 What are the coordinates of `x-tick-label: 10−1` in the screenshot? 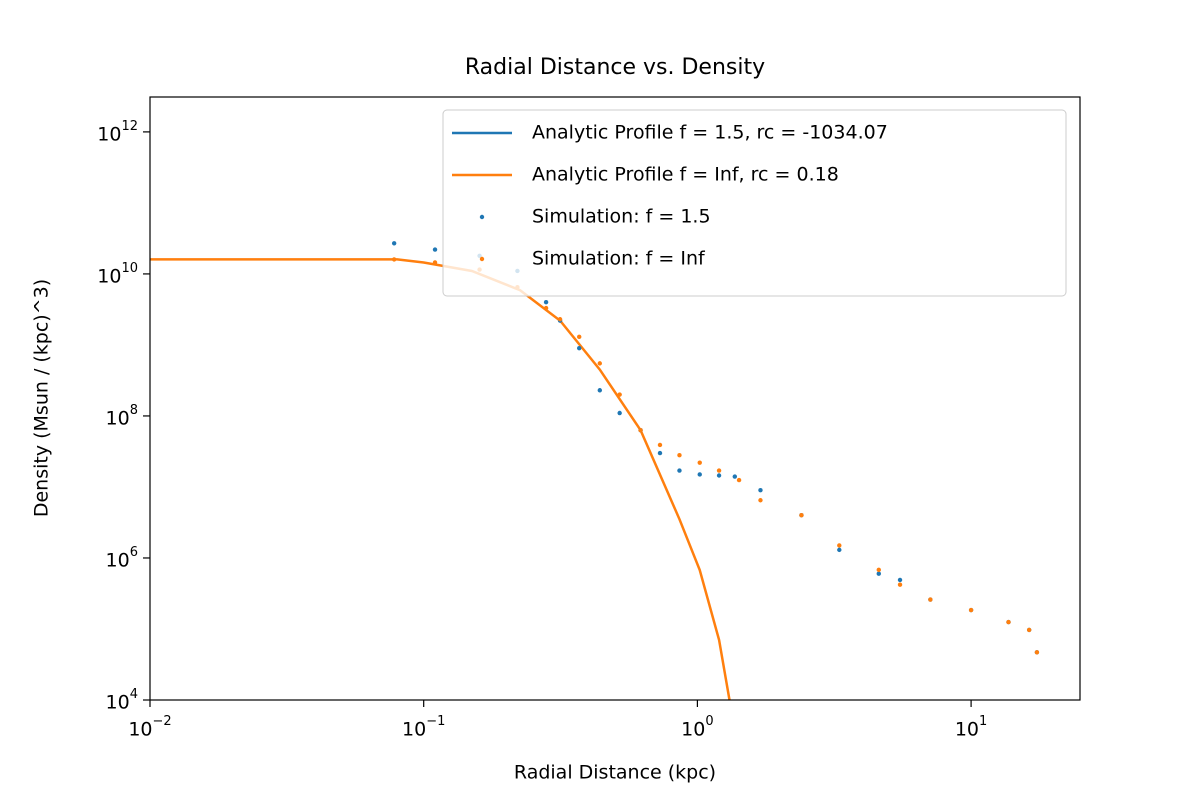 It's located at (423, 727).